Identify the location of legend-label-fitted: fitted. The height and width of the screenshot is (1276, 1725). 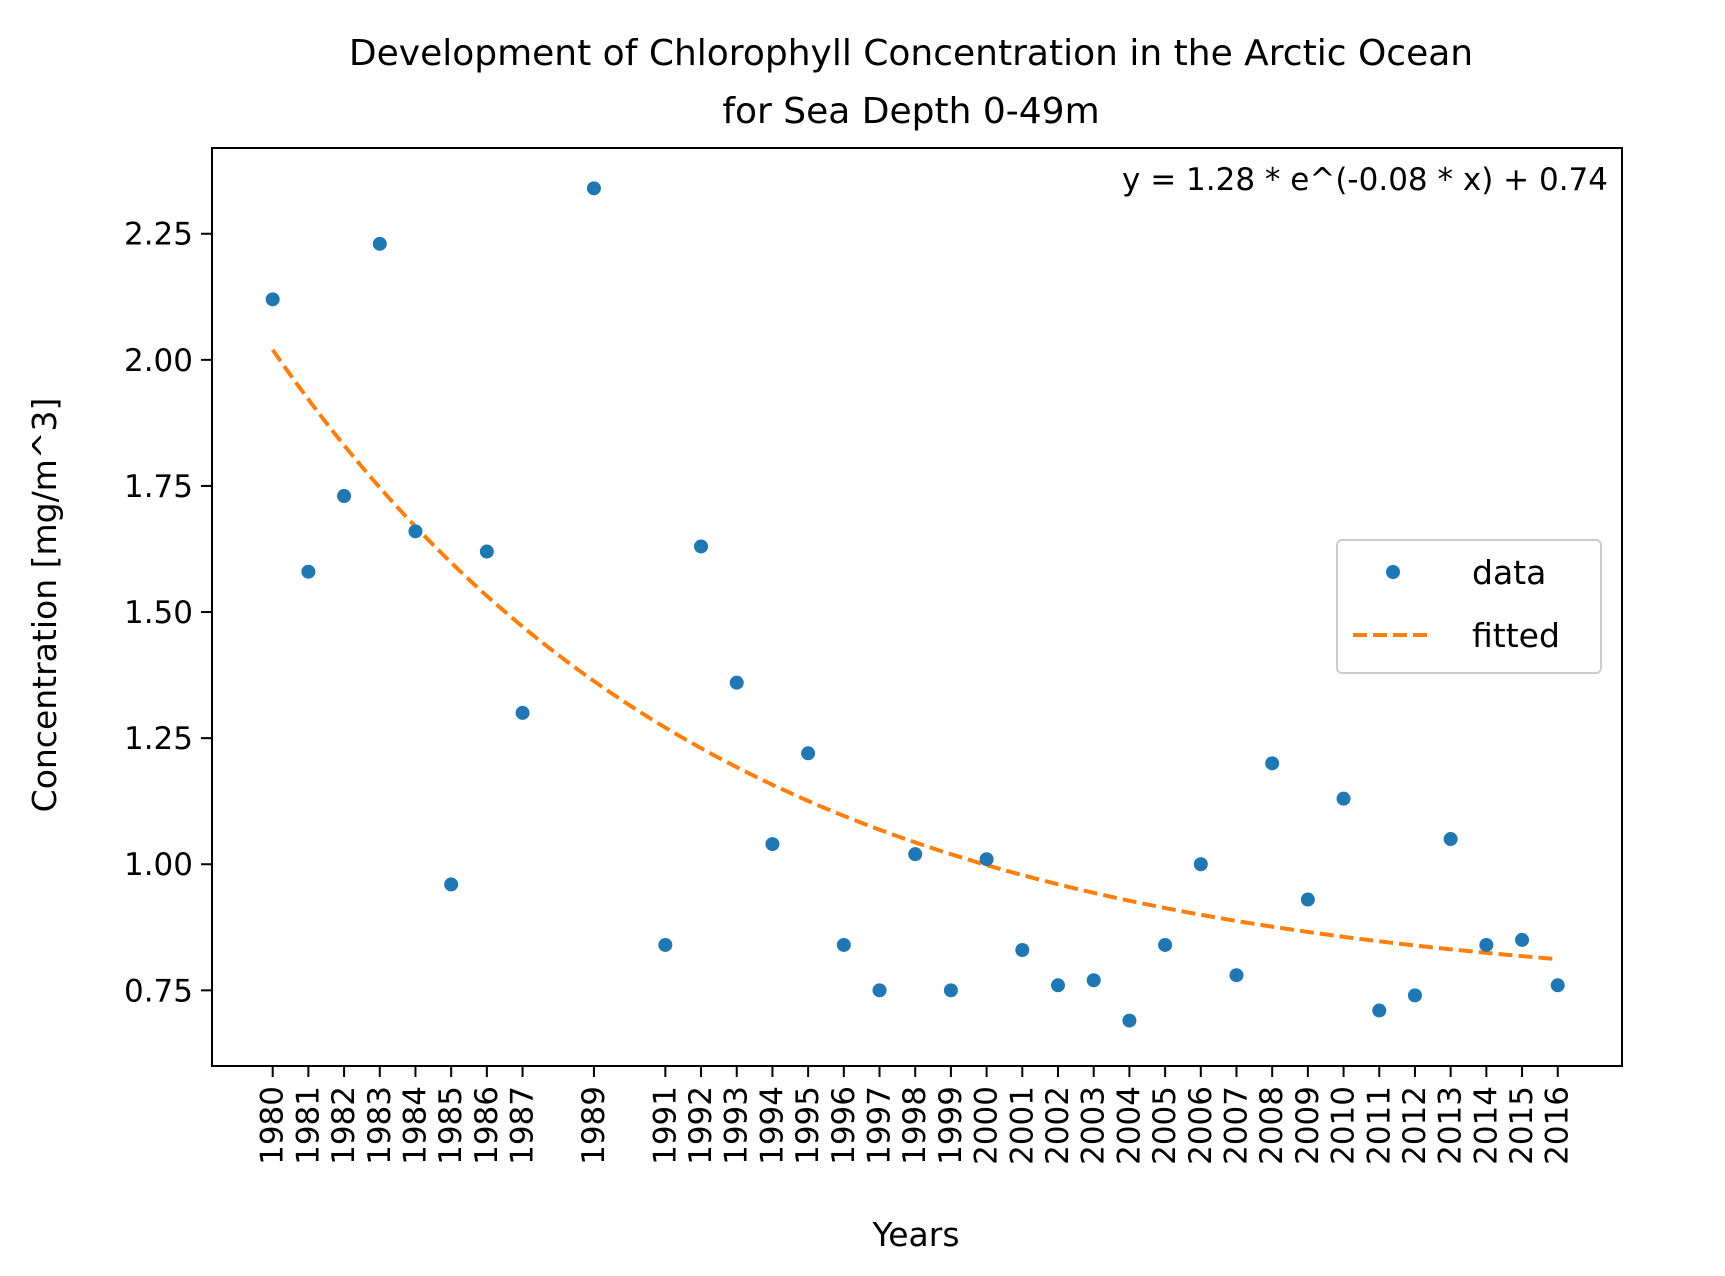
(1516, 635).